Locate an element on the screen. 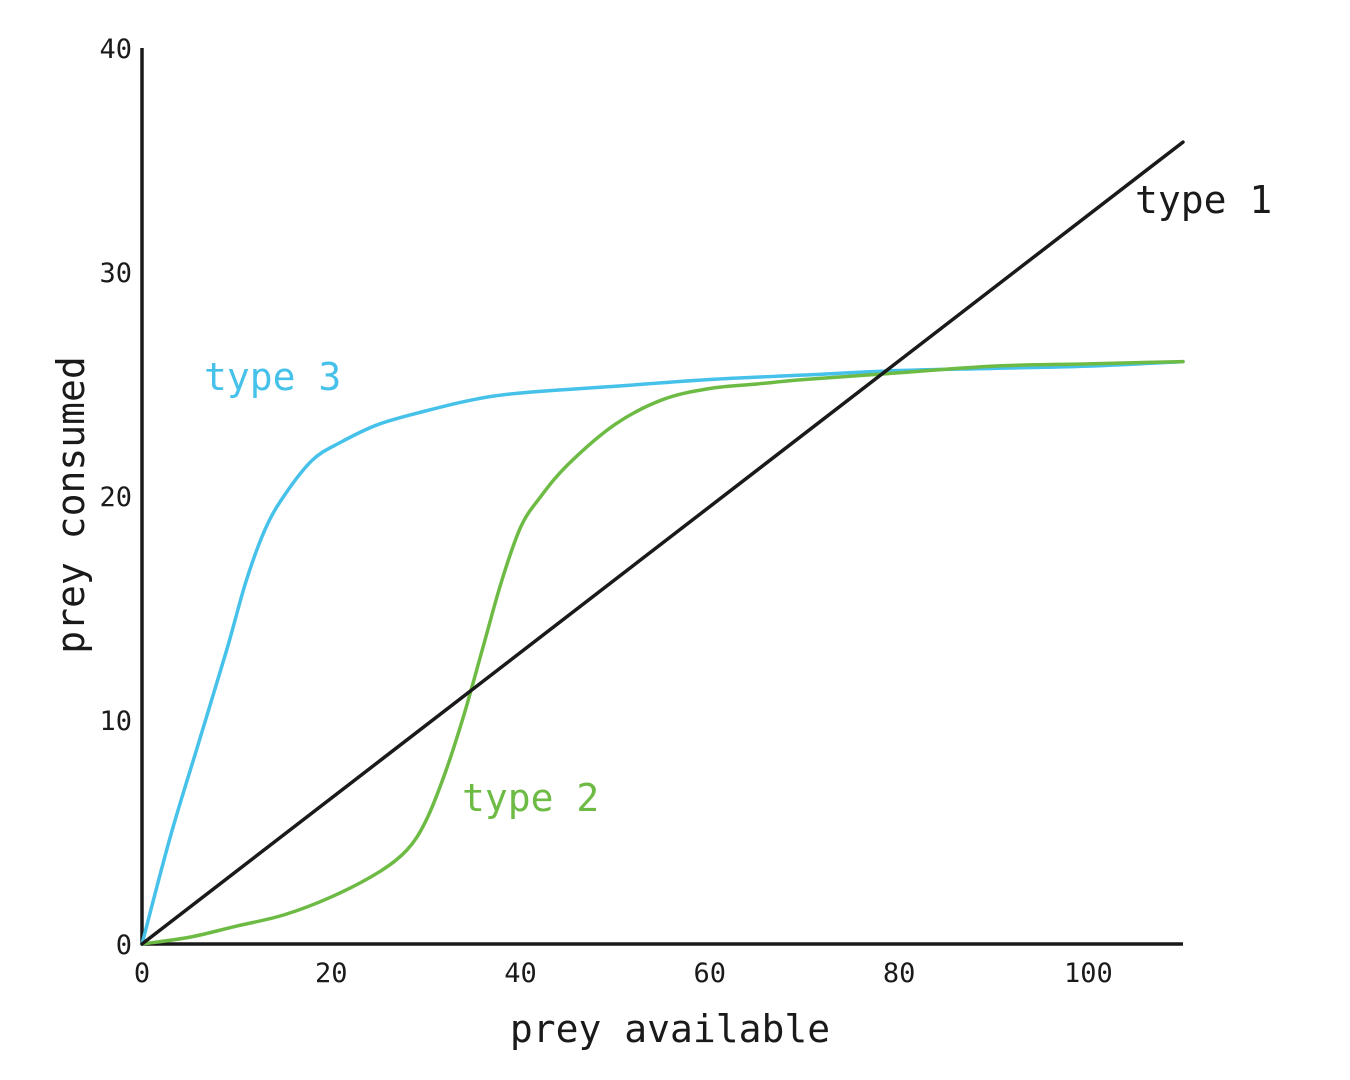 The width and height of the screenshot is (1350, 1080). x-tick-labels: 0 20 40 60 80 100 is located at coordinates (623, 973).